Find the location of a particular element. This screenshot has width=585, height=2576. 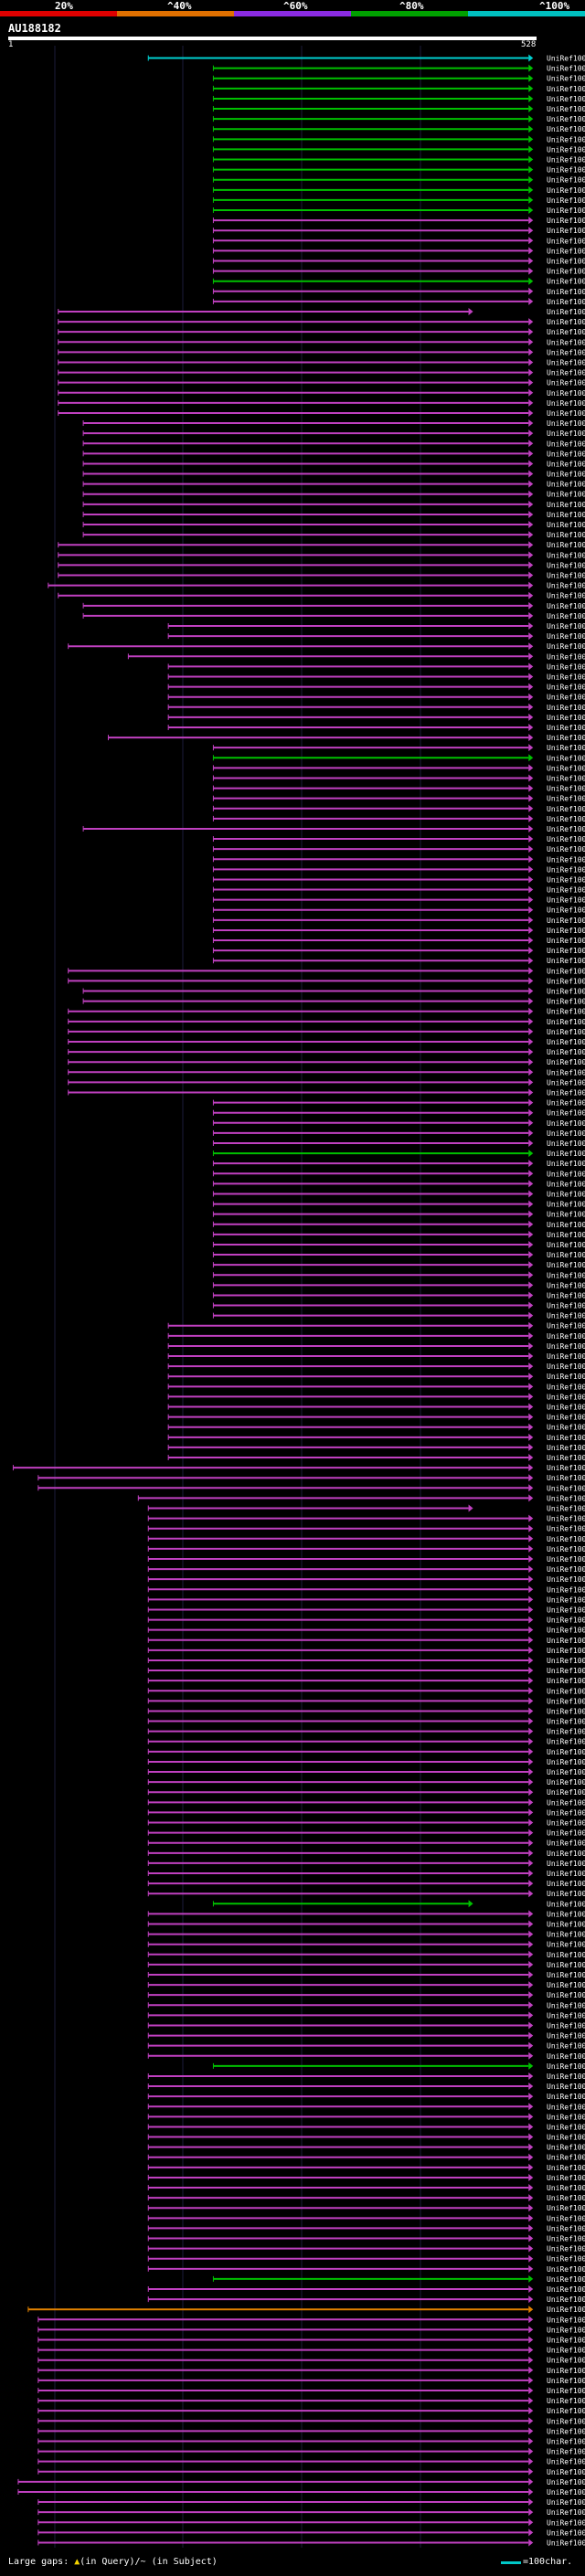

hit-label: UniRef100_Q4BS99 is located at coordinates (566, 2117).